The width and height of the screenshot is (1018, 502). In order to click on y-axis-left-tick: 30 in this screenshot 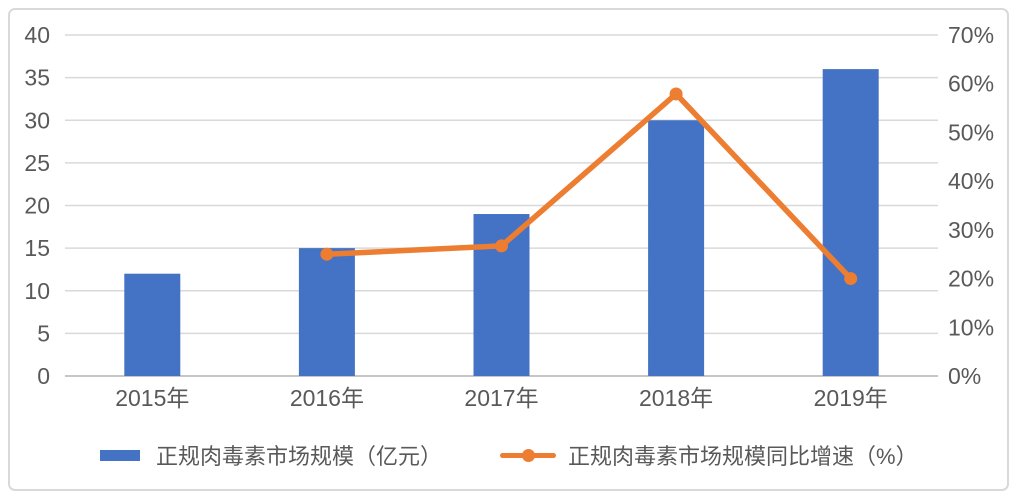, I will do `click(37, 120)`.